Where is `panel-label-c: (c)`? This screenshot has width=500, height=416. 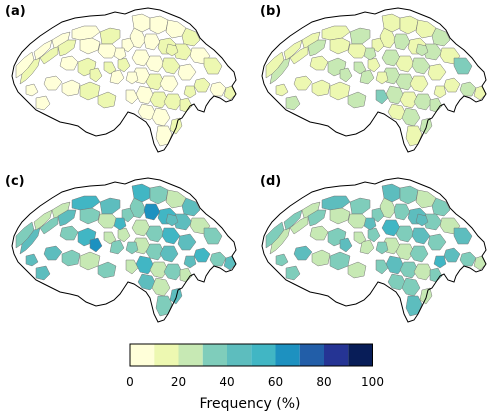
panel-label-c: (c) is located at coordinates (15, 181).